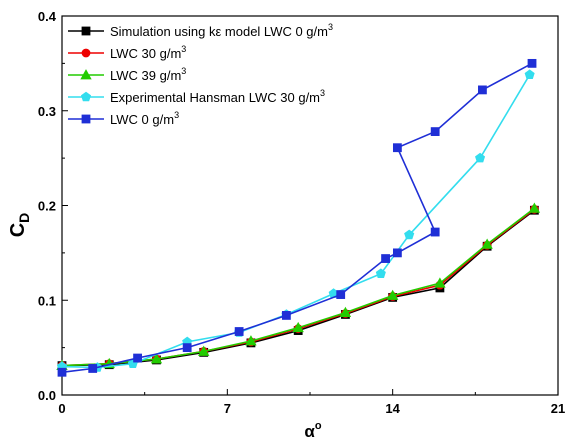  Describe the element at coordinates (47, 16) in the screenshot. I see `y-tick-label: 0.4` at that location.